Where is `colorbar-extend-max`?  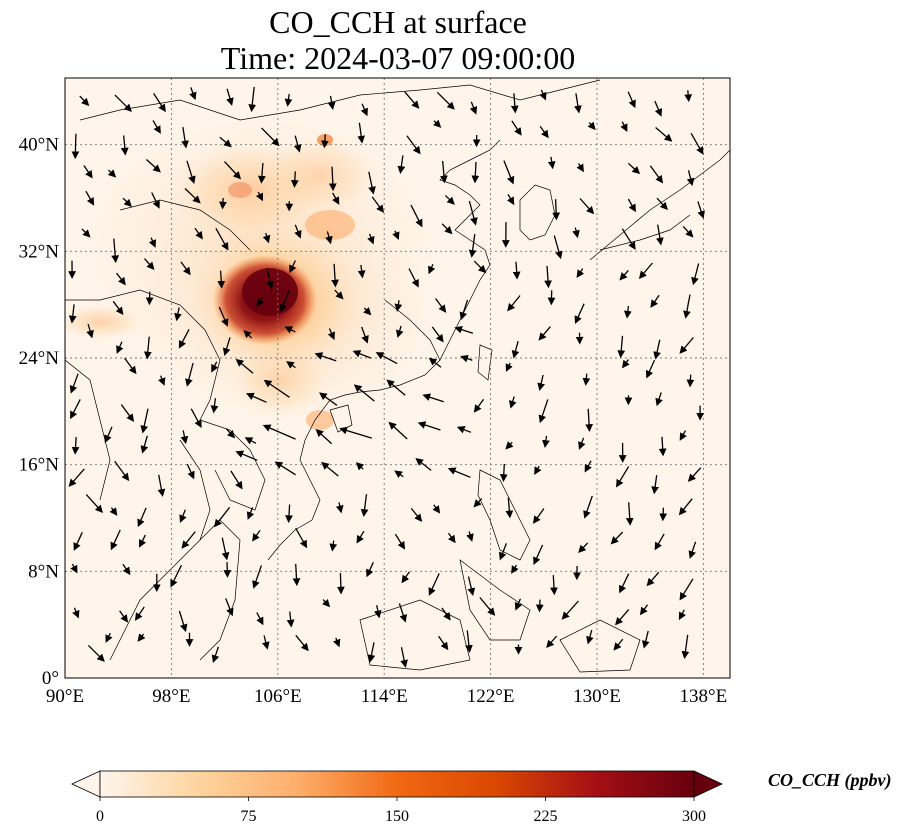 colorbar-extend-max is located at coordinates (708, 784).